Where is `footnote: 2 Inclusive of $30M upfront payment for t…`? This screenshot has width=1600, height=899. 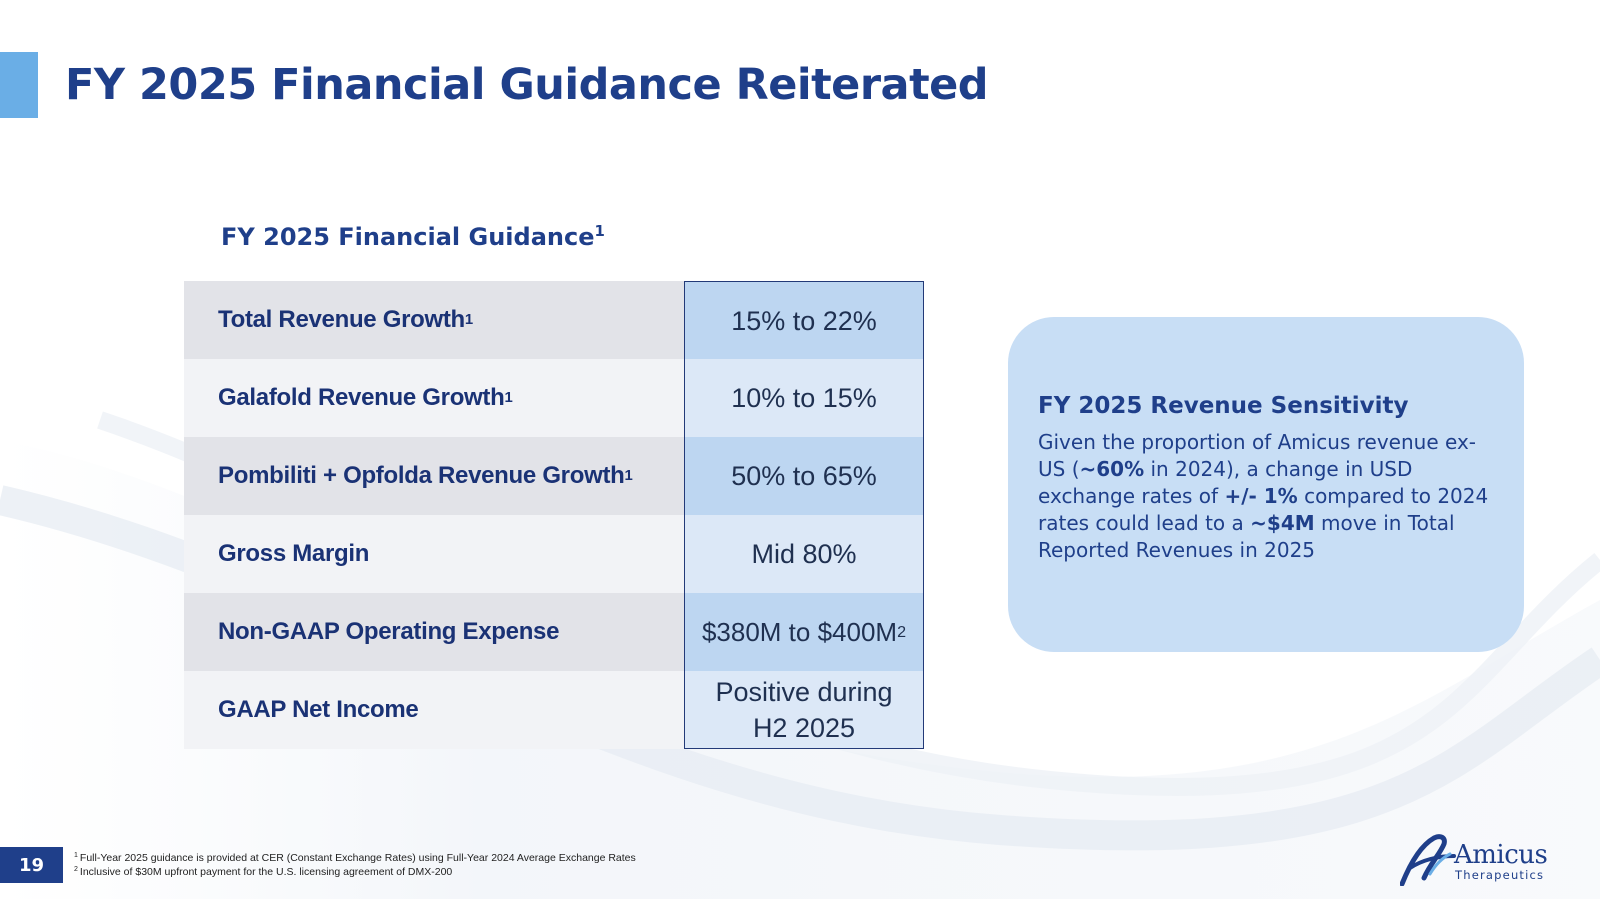 footnote: 2 Inclusive of $30M upfront payment for t… is located at coordinates (355, 872).